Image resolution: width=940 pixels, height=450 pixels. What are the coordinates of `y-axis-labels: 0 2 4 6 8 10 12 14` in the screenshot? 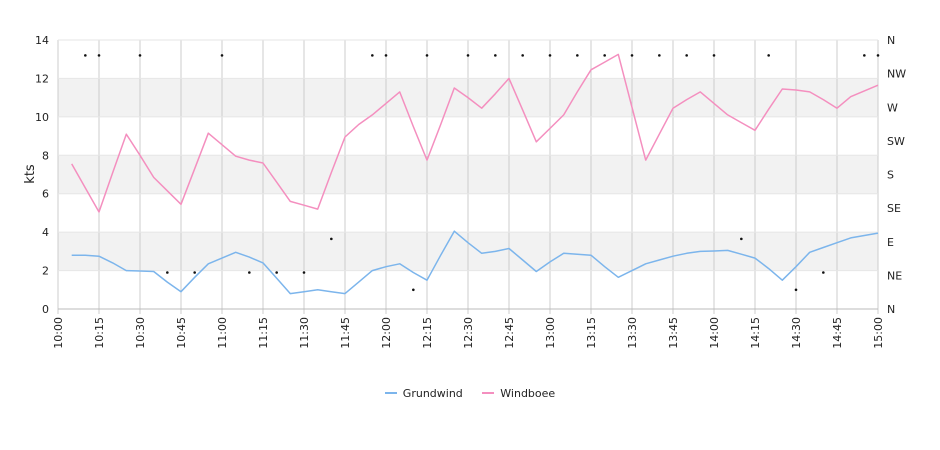 It's located at (42, 175).